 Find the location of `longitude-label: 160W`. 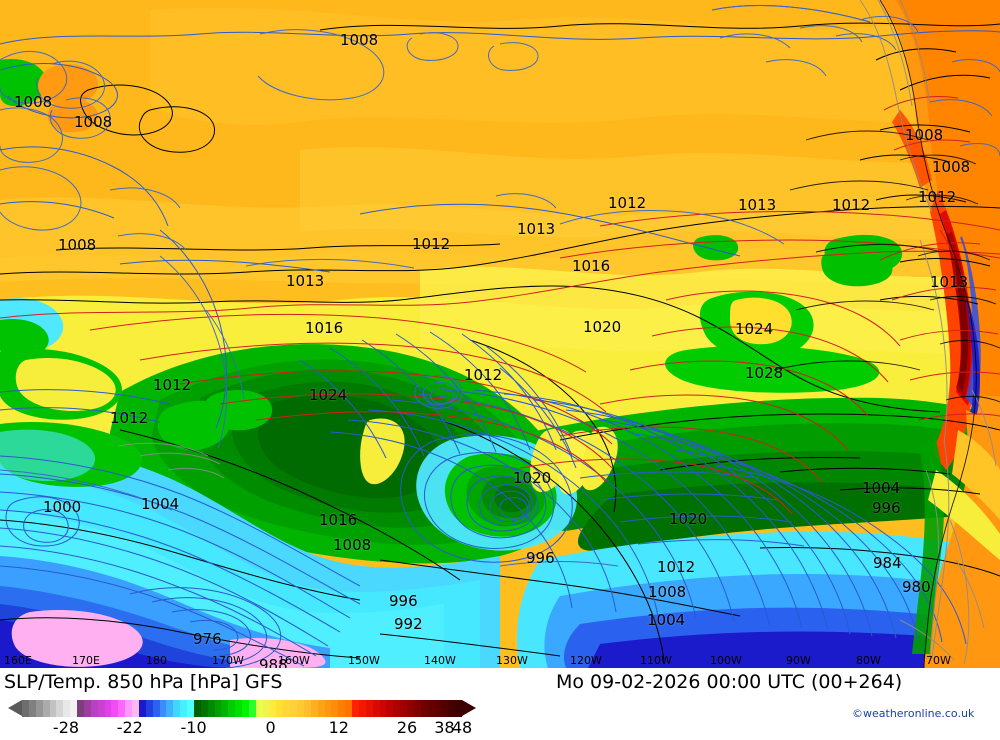

longitude-label: 160W is located at coordinates (294, 660).